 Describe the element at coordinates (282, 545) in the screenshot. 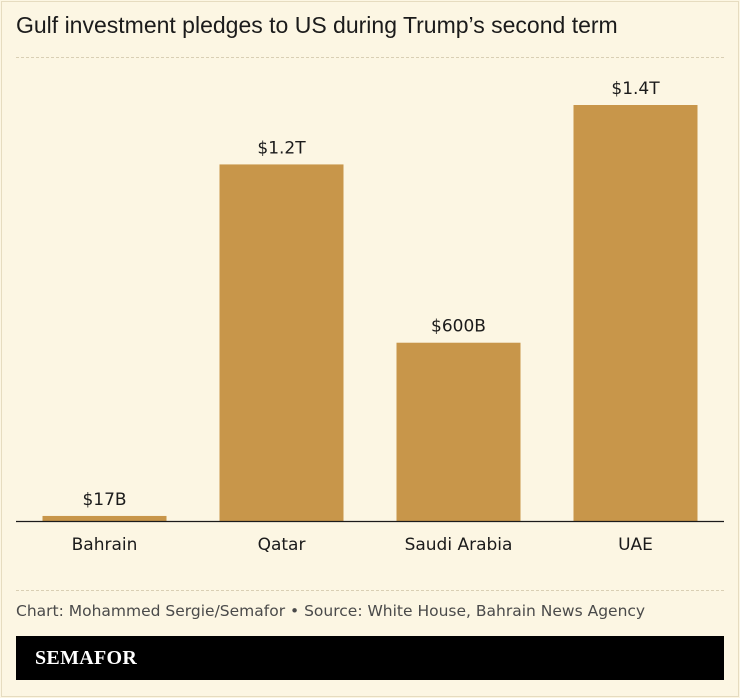

I see `category-label-qatar: Qatar` at that location.